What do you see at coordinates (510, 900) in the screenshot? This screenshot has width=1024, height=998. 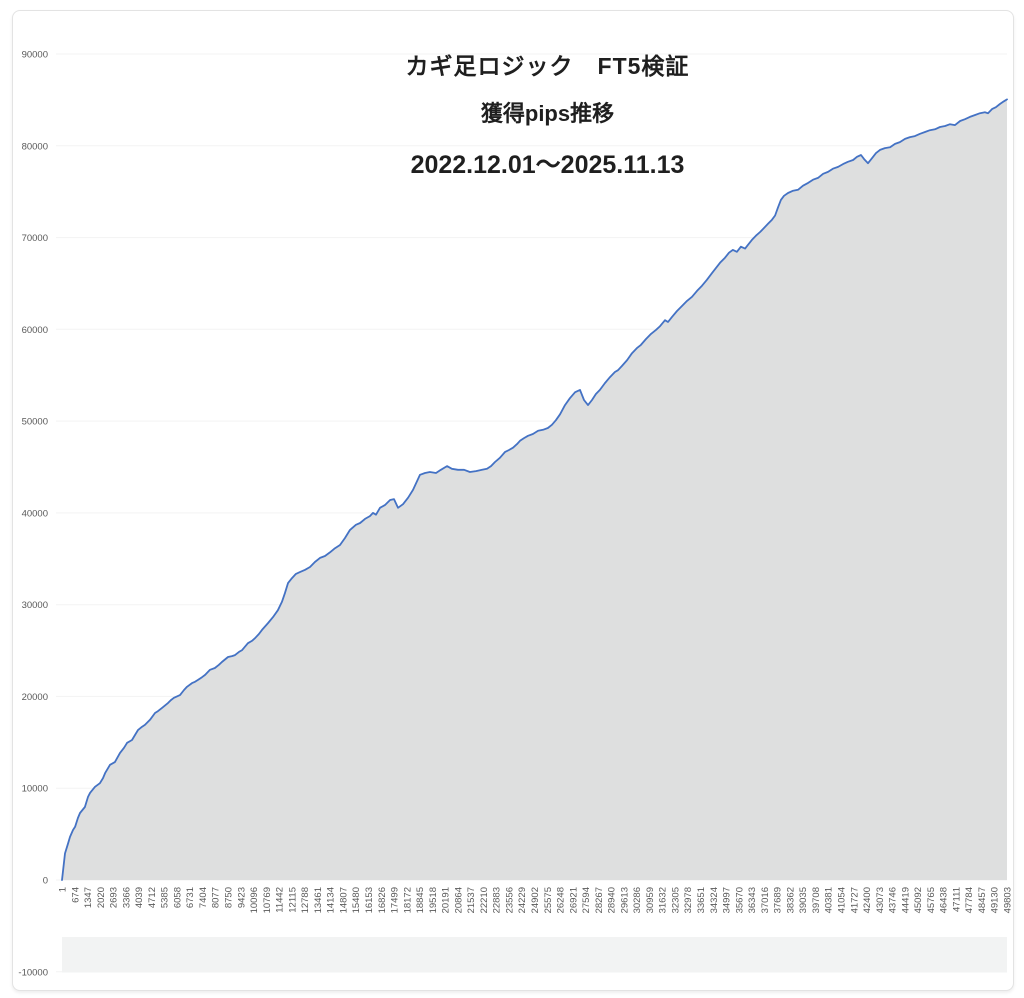 I see `x-tick-label: 23556` at bounding box center [510, 900].